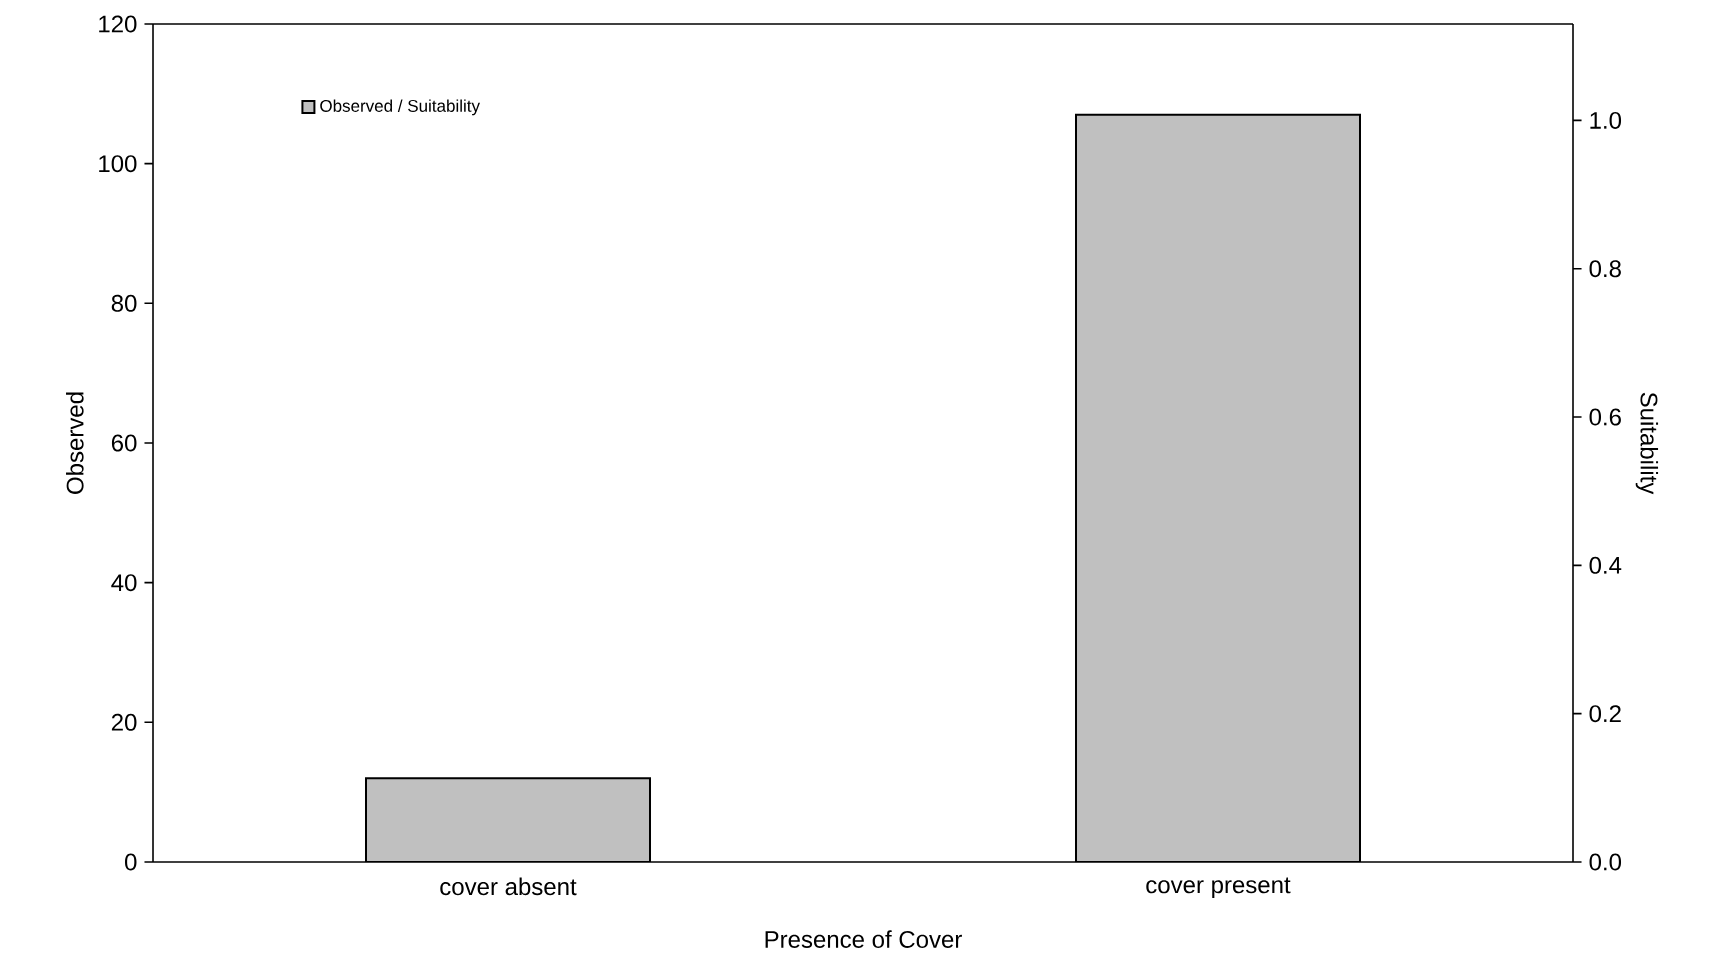  What do you see at coordinates (1647, 443) in the screenshot?
I see `y2-axis-title: Suitability` at bounding box center [1647, 443].